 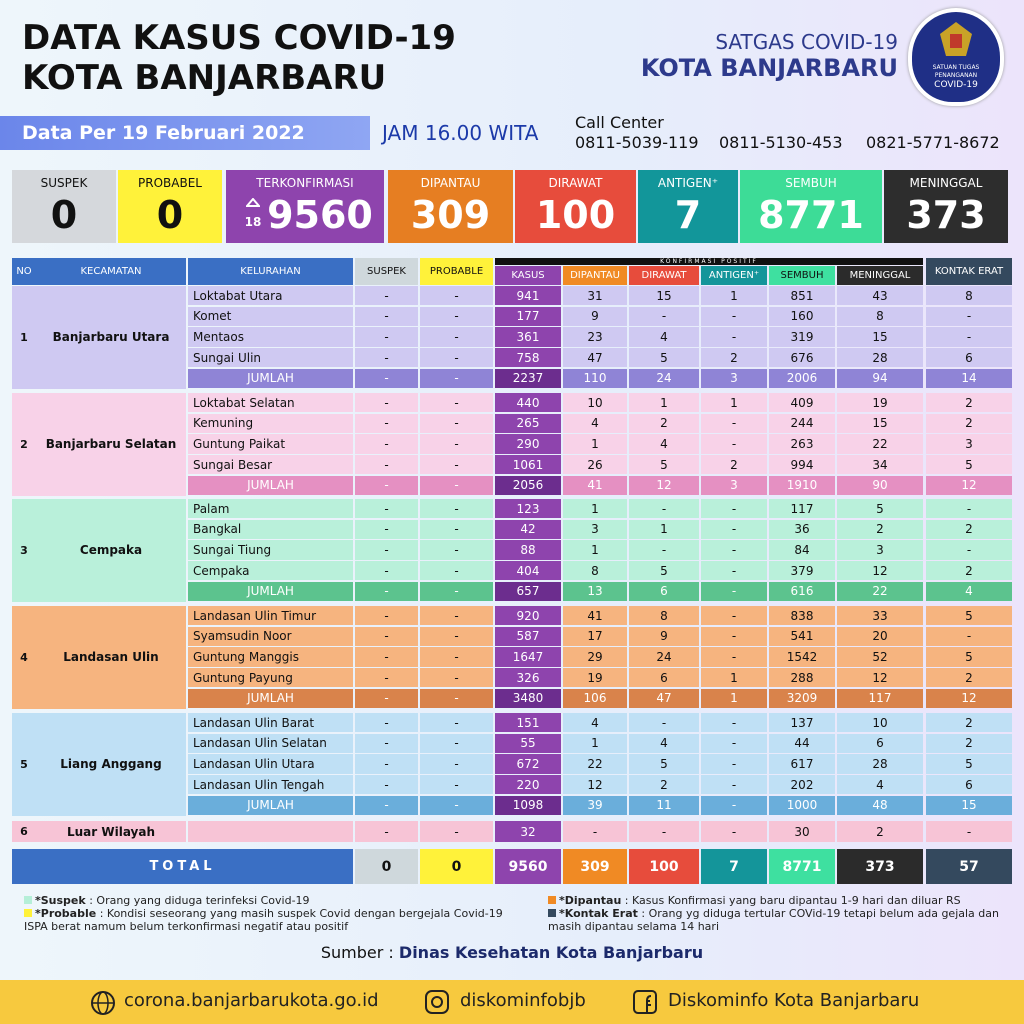 What do you see at coordinates (956, 77) in the screenshot?
I see `logo-text: SATUAN TUGAS PENANGANAN COVID-19` at bounding box center [956, 77].